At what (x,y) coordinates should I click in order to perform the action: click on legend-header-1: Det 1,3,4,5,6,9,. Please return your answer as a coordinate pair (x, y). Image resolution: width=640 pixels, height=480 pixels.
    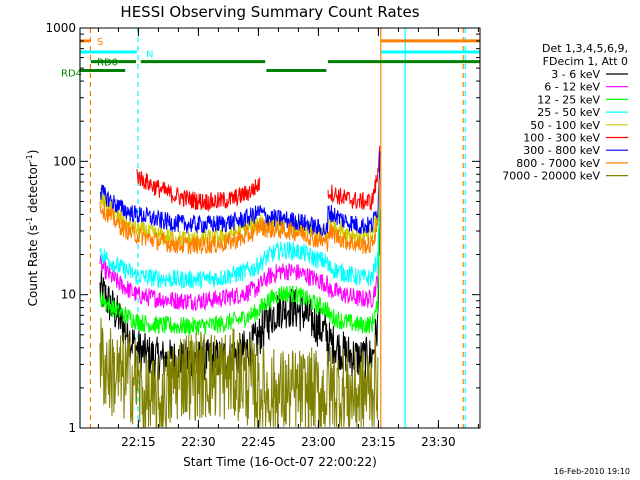
    Looking at the image, I should click on (585, 48).